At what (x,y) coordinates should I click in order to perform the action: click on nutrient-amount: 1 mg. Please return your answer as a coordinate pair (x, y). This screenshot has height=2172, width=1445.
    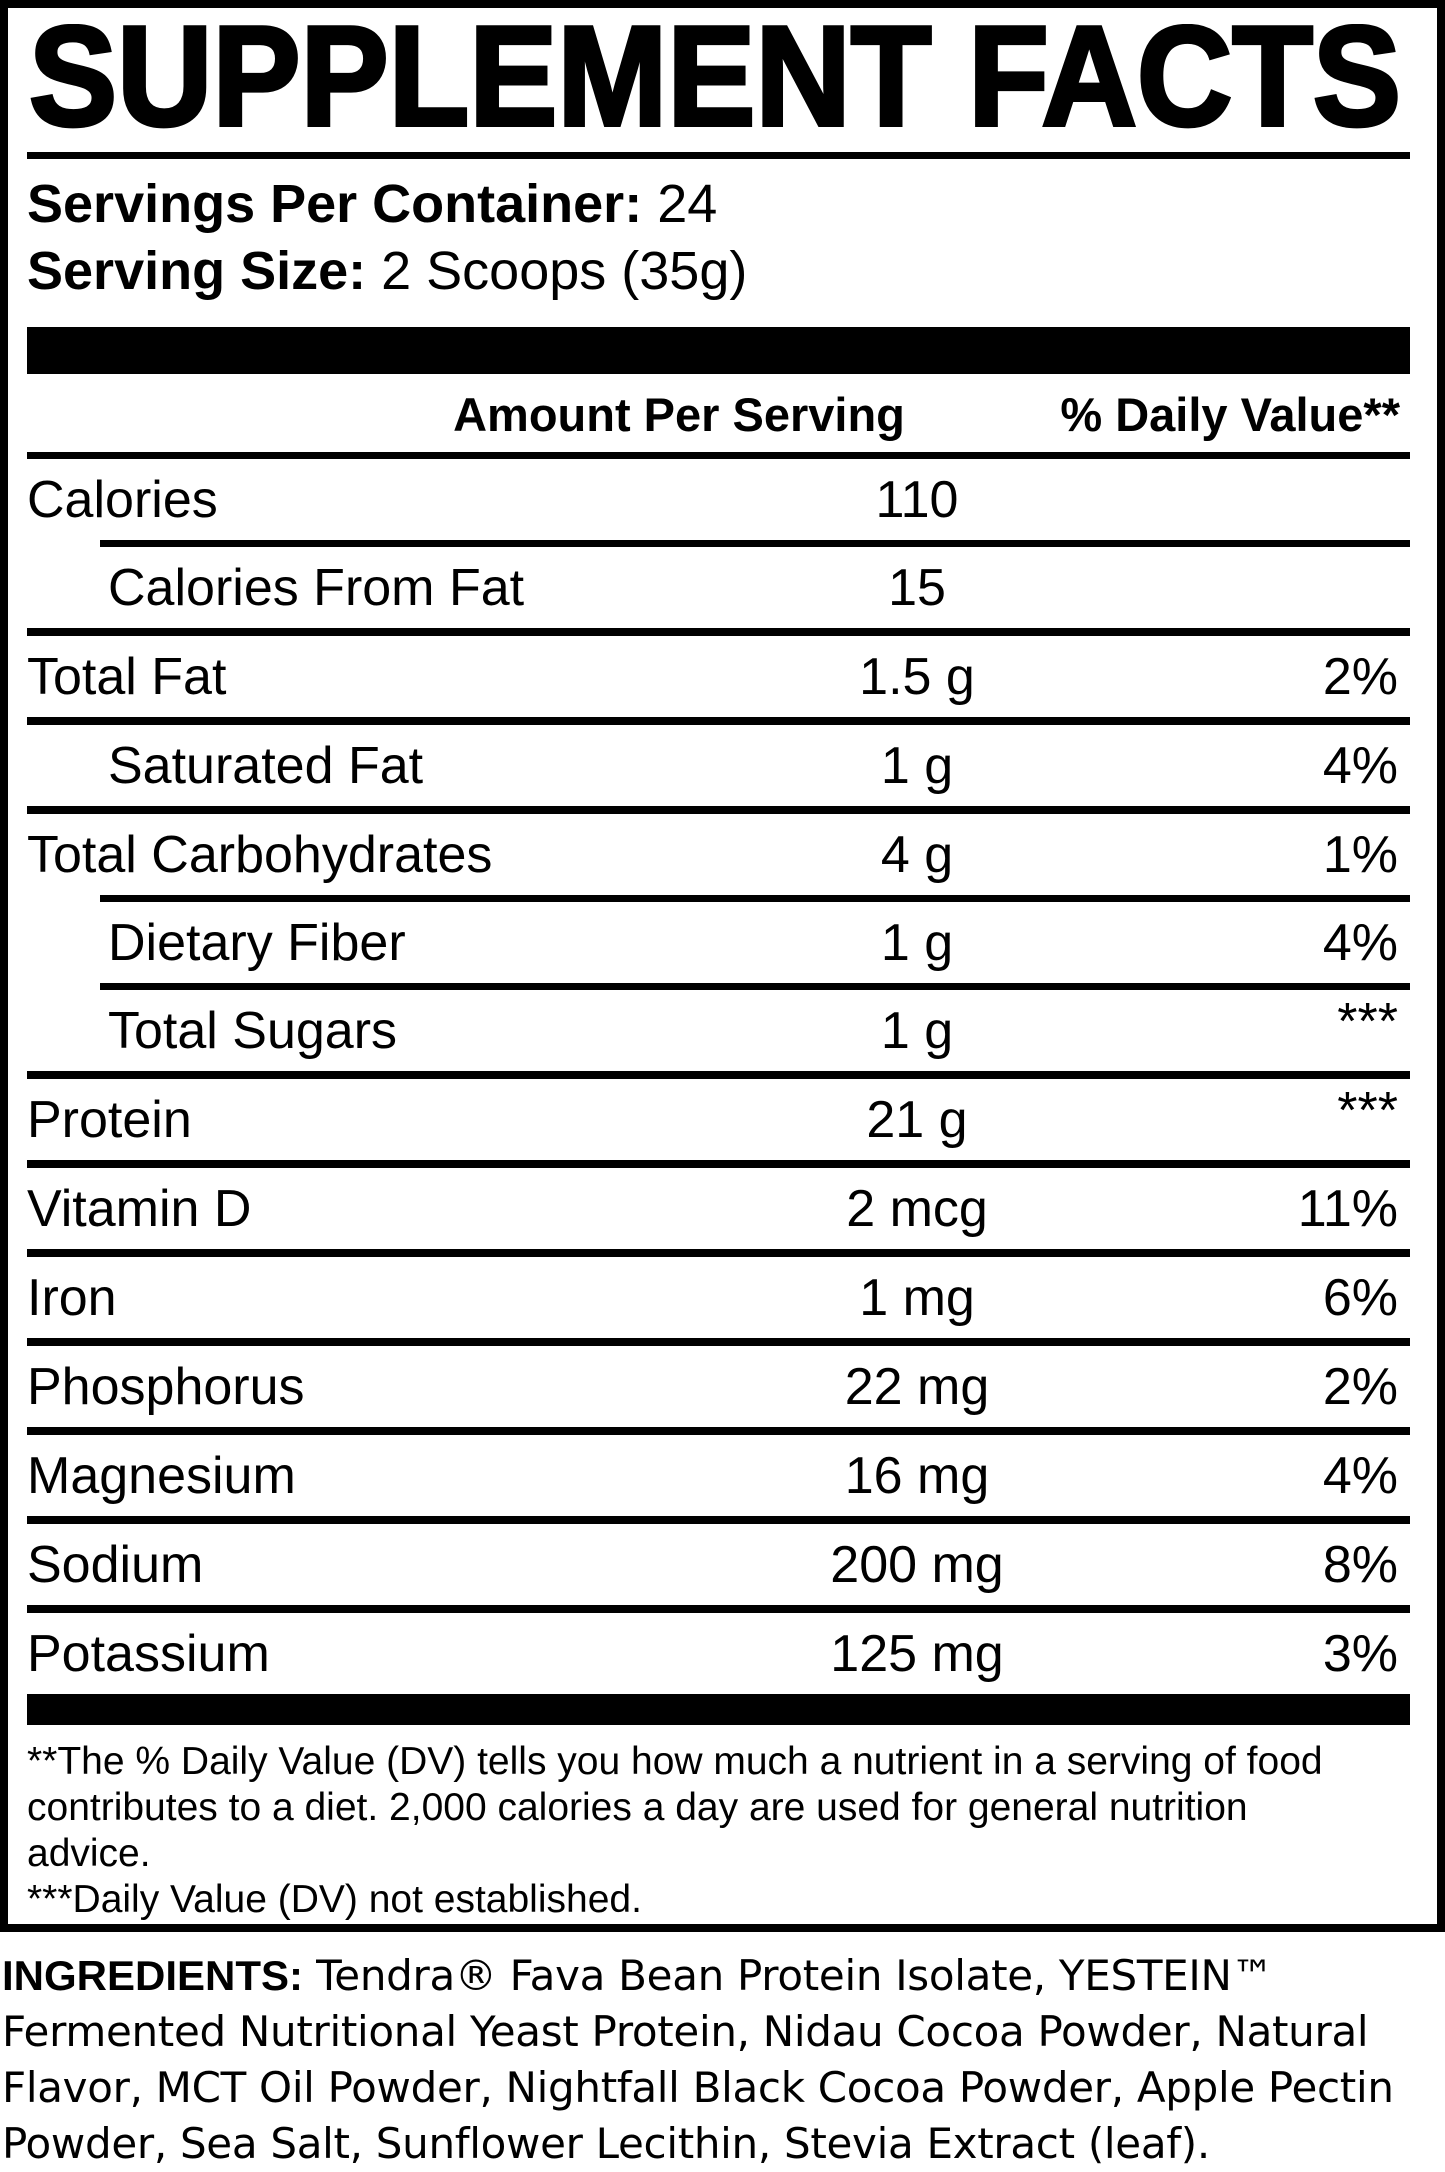
    Looking at the image, I should click on (917, 1297).